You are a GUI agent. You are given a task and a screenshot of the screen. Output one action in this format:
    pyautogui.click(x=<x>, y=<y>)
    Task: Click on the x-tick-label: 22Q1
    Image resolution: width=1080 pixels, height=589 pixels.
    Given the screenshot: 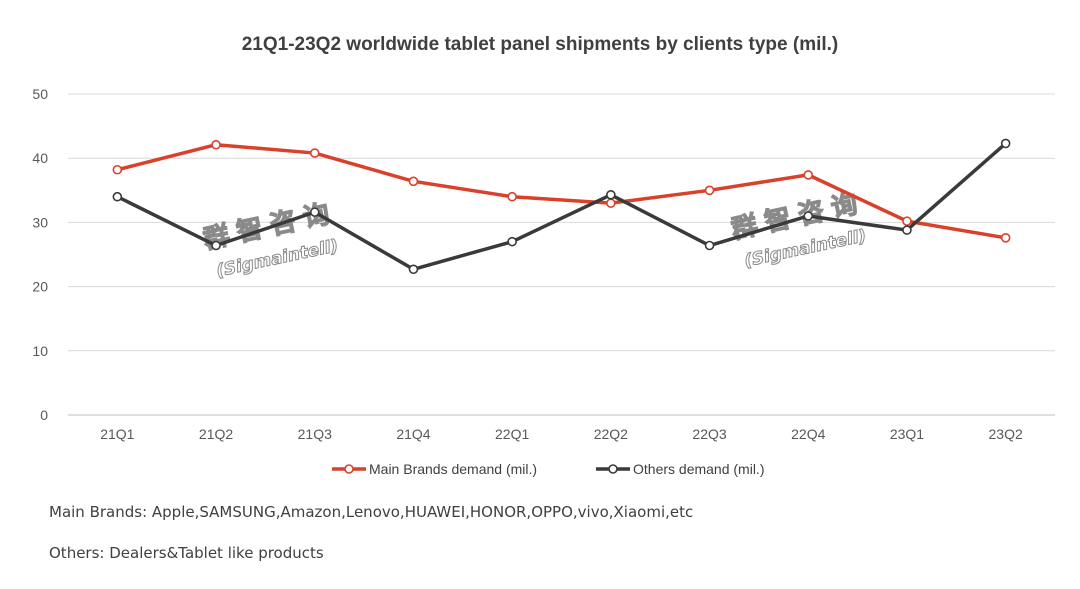 What is the action you would take?
    pyautogui.click(x=512, y=434)
    